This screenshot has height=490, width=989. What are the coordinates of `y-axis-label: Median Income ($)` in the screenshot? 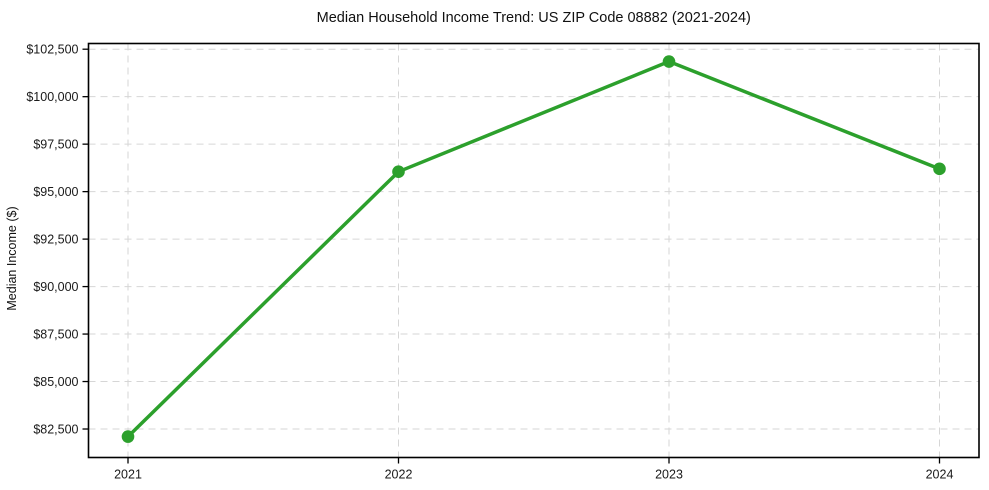 It's located at (12, 258).